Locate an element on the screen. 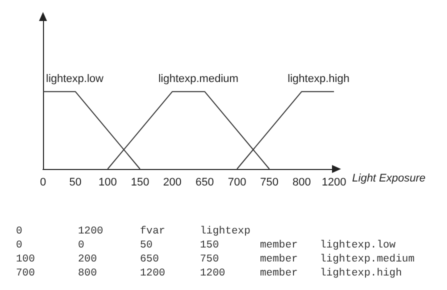 The height and width of the screenshot is (290, 447). x-tick-label: 100 is located at coordinates (107, 182).